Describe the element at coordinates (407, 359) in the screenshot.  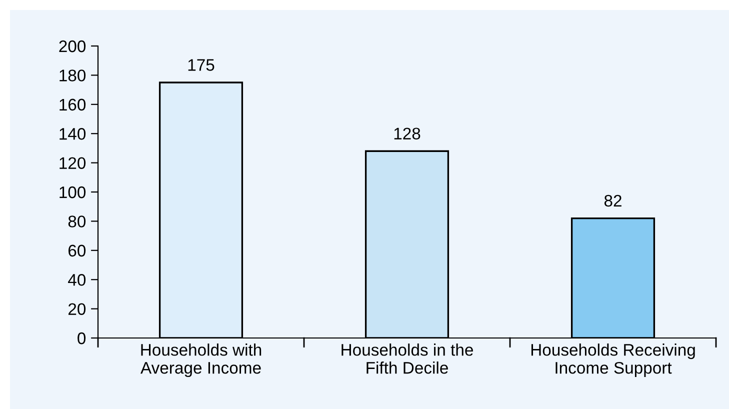
I see `x-tick-label: Households in the Fifth Decile` at that location.